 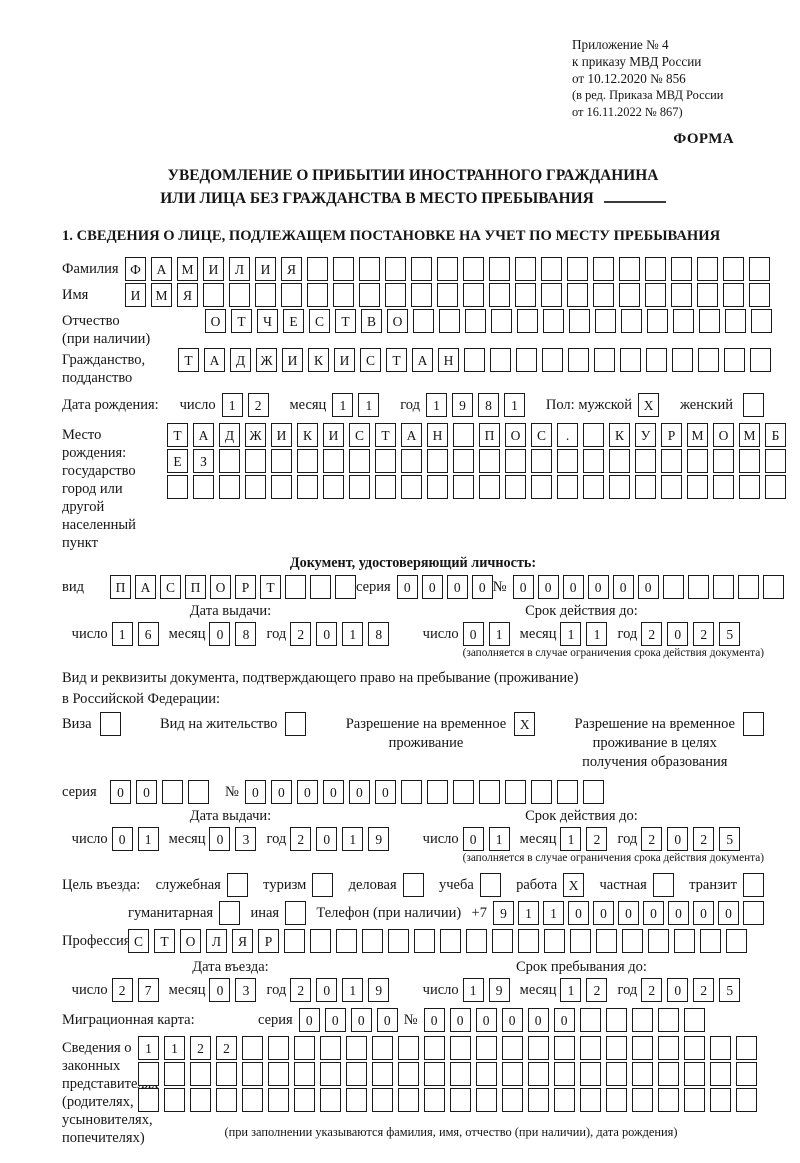 I want to click on humanitarian-checkbox, so click(x=230, y=913).